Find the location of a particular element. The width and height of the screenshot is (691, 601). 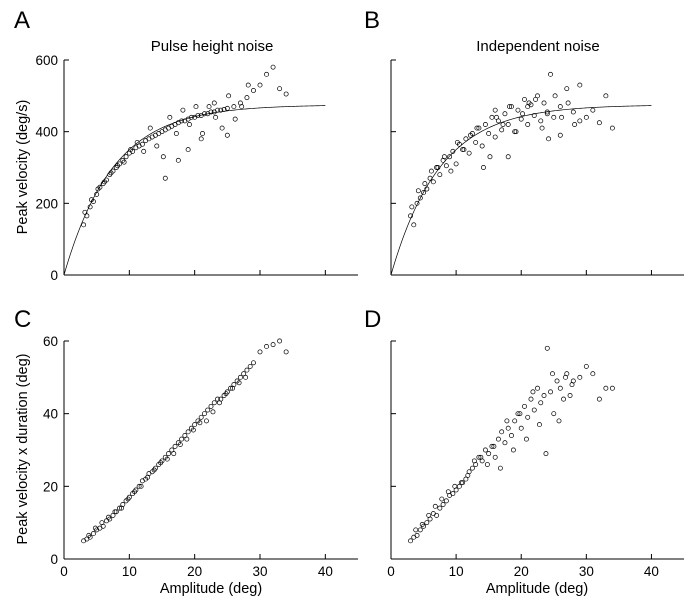

x-axis-label-right: Amplitude (deg) is located at coordinates (537, 589).